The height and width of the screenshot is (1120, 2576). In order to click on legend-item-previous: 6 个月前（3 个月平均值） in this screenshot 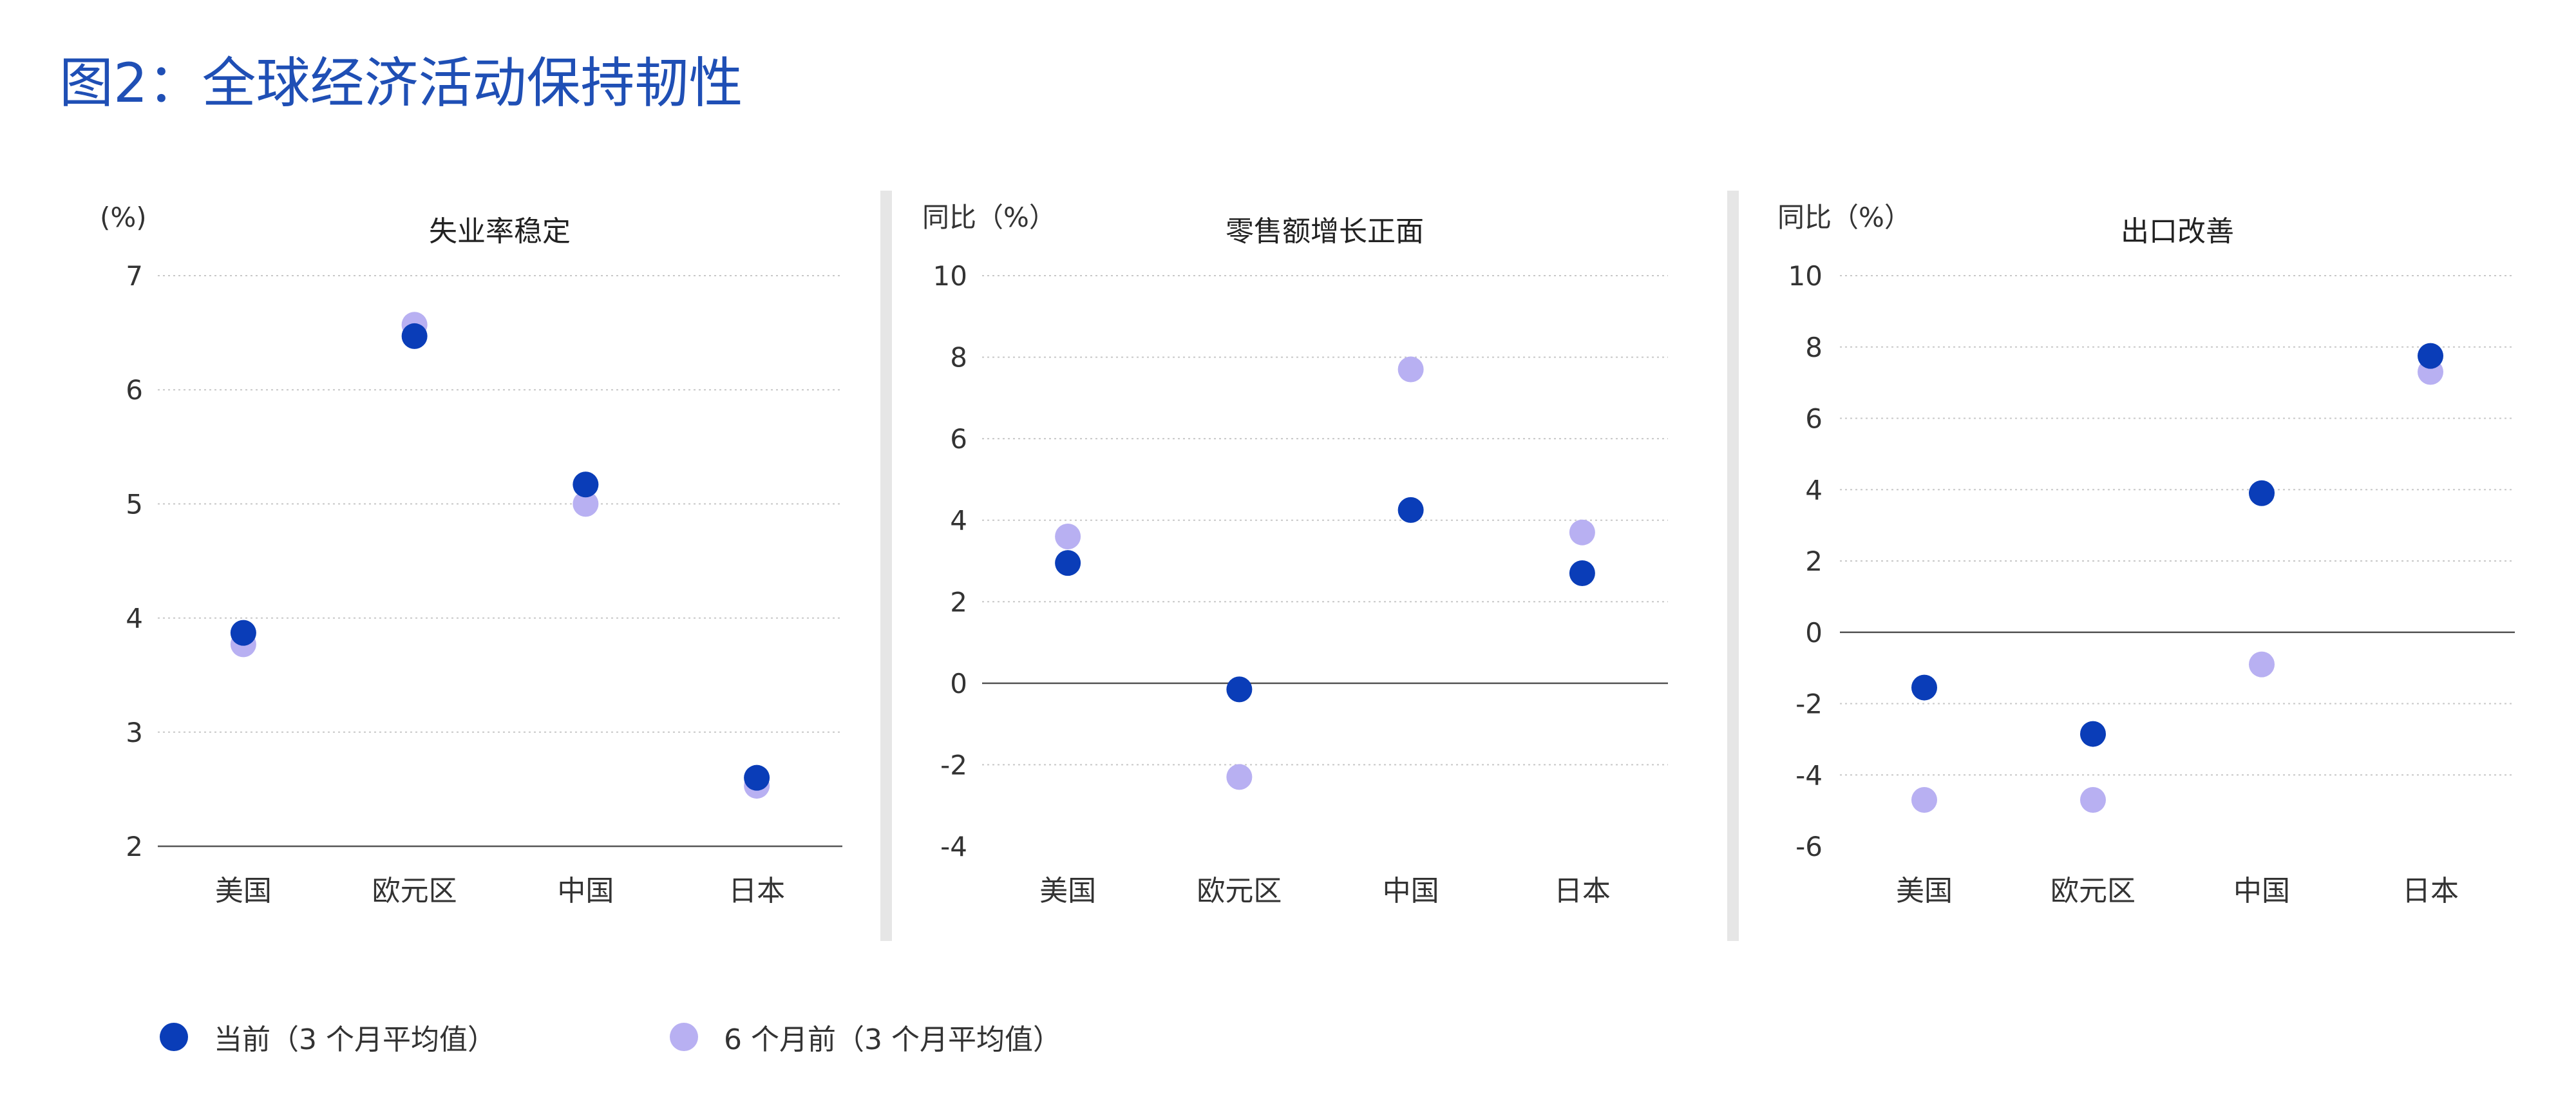, I will do `click(866, 1037)`.